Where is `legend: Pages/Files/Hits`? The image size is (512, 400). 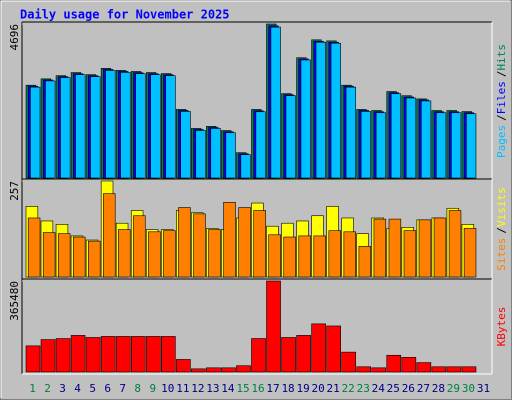
legend: Pages/Files/Hits is located at coordinates (501, 101).